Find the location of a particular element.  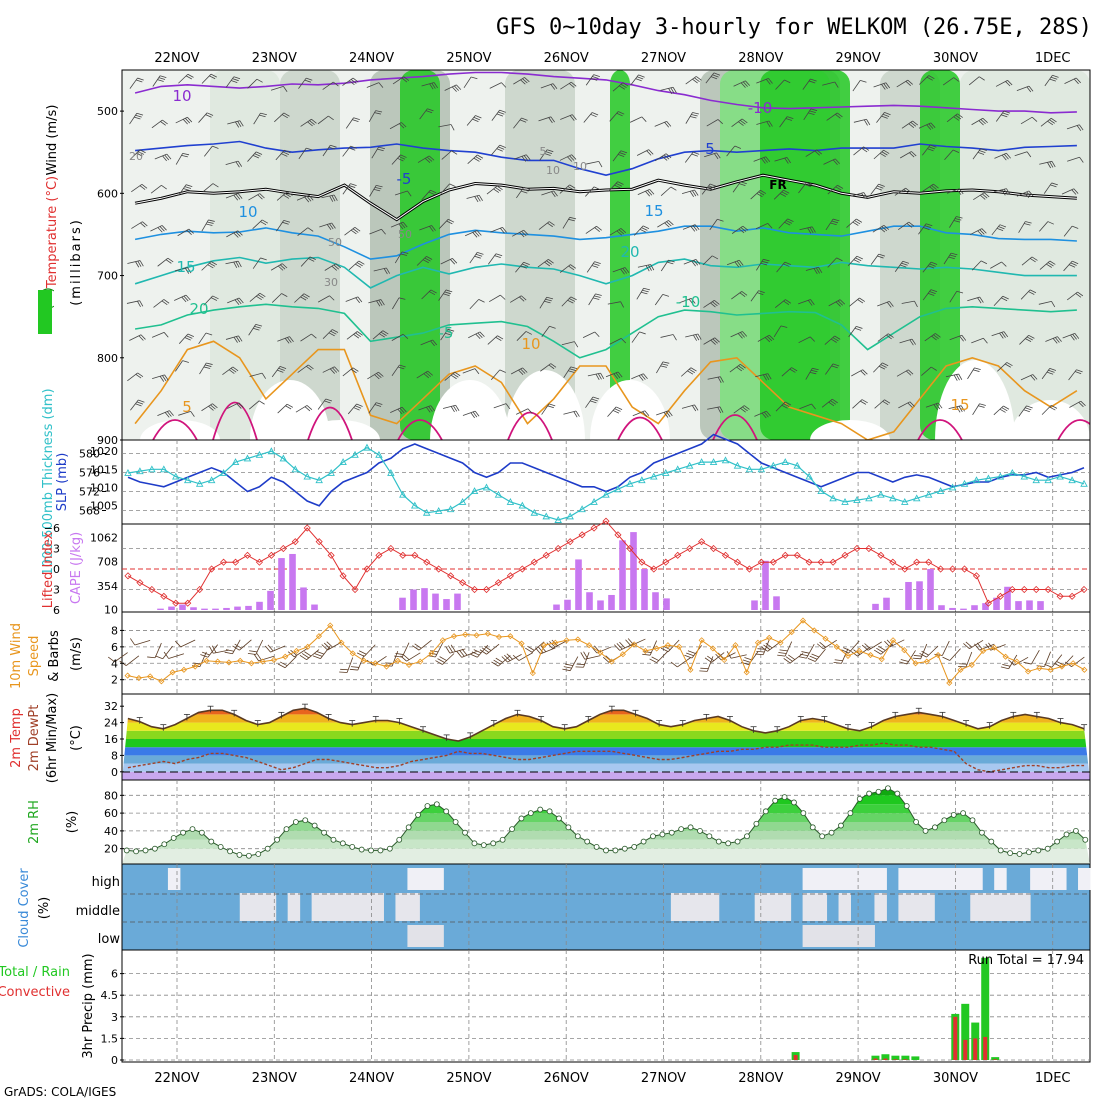

isotherm--10 is located at coordinates (605, 92).